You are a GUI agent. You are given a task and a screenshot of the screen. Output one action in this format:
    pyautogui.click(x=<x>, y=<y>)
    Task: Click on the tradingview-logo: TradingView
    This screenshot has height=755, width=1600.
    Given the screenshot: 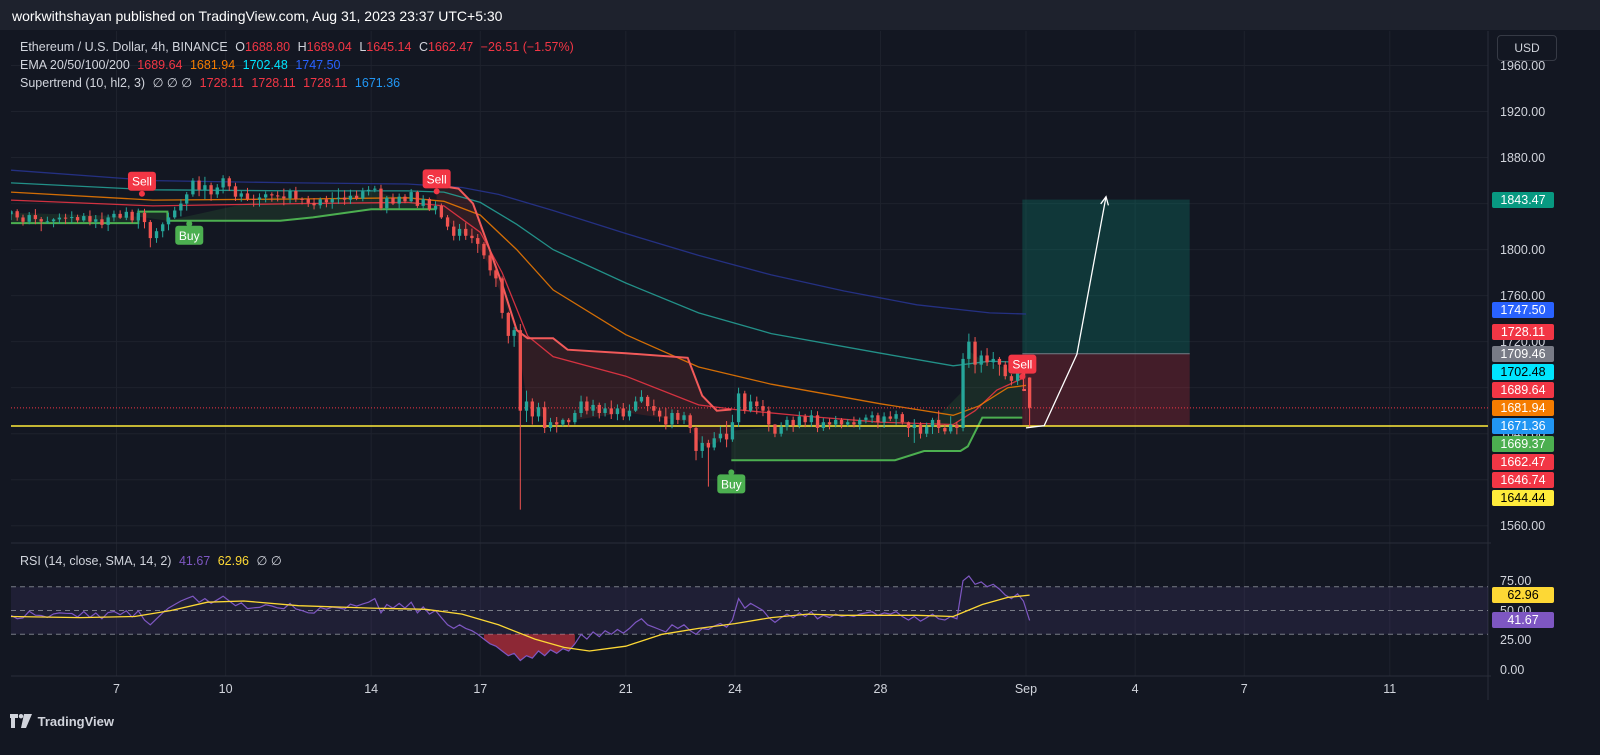 What is the action you would take?
    pyautogui.click(x=62, y=720)
    